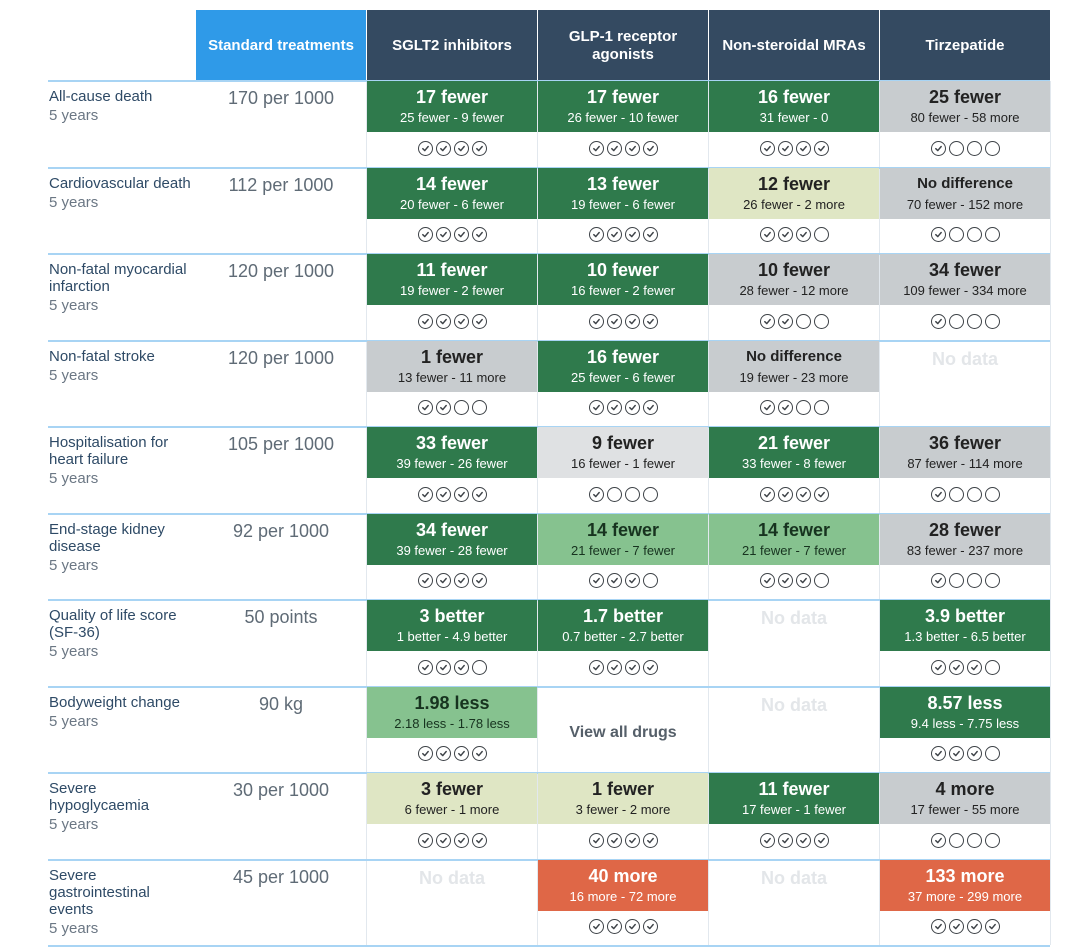  What do you see at coordinates (965, 723) in the screenshot?
I see `effect-range: 9.4 less - 7.75 less` at bounding box center [965, 723].